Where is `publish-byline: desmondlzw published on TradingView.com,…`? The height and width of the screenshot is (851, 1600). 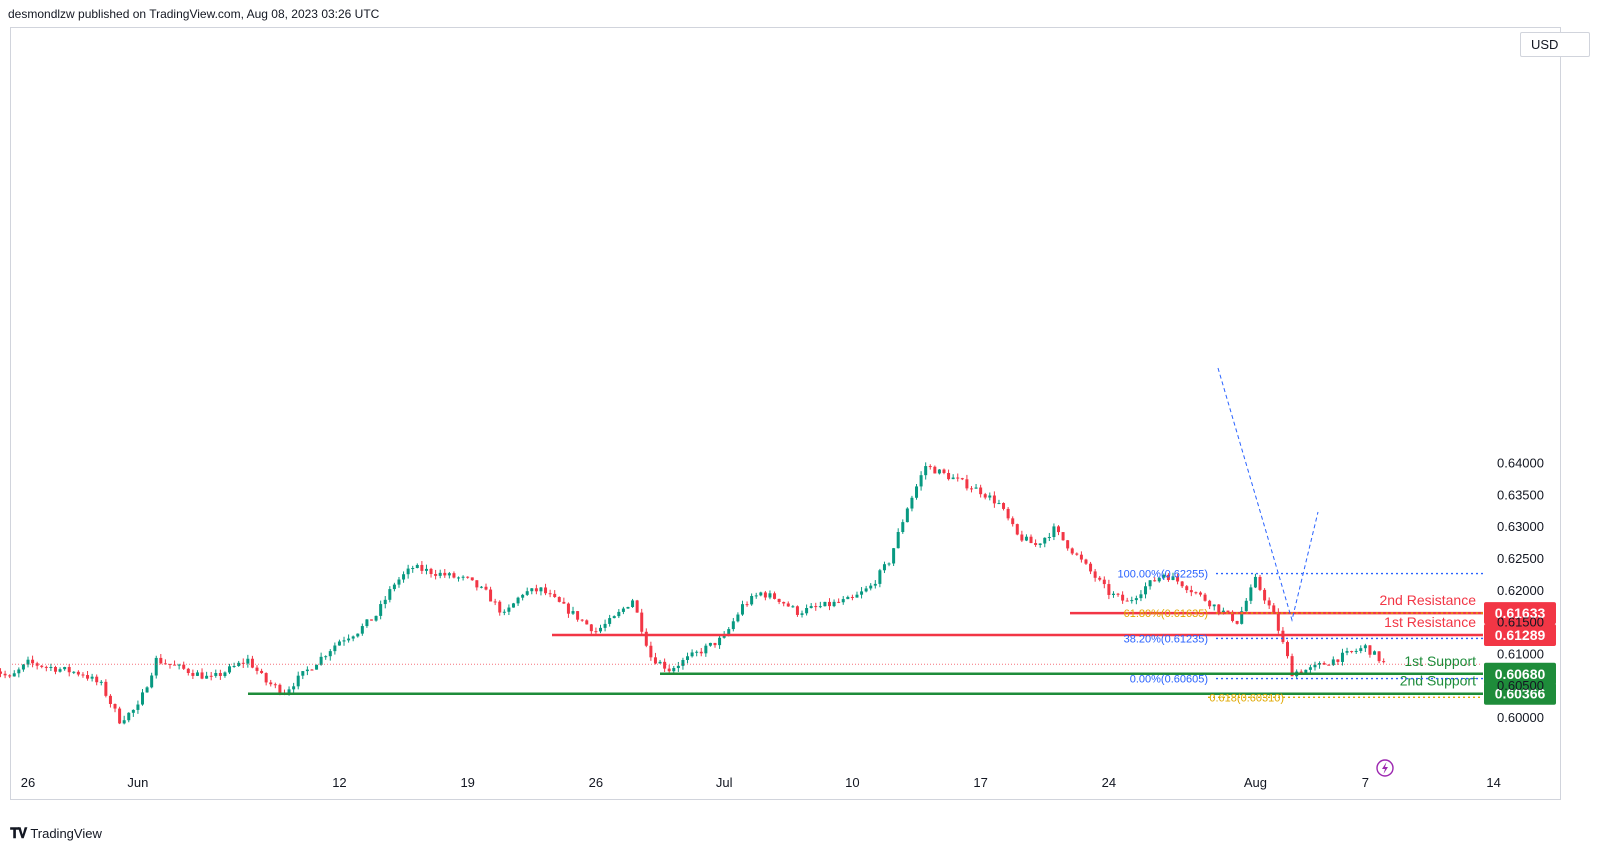 publish-byline: desmondlzw published on TradingView.com,… is located at coordinates (194, 14).